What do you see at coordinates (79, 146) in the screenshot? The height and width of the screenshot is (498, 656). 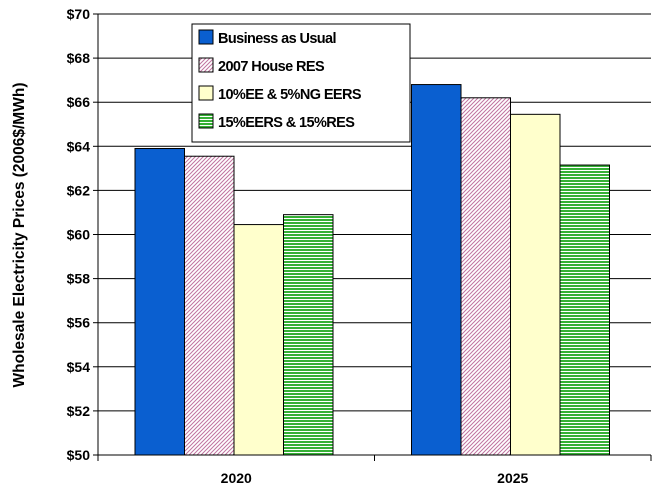 I see `y-tick-label: $64` at bounding box center [79, 146].